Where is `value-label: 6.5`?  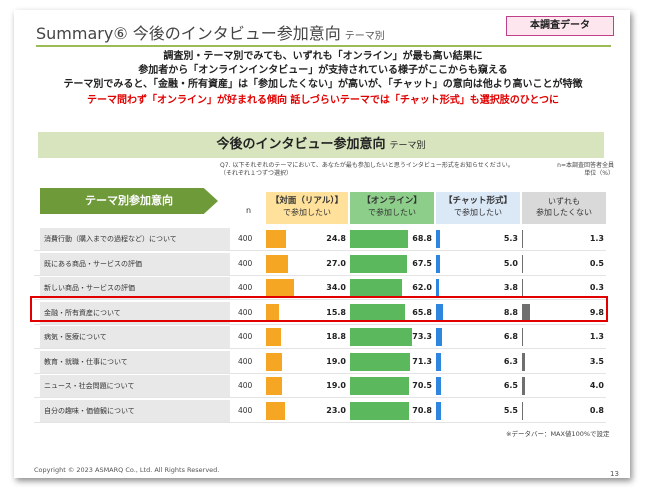 value-label: 6.5 is located at coordinates (510, 385).